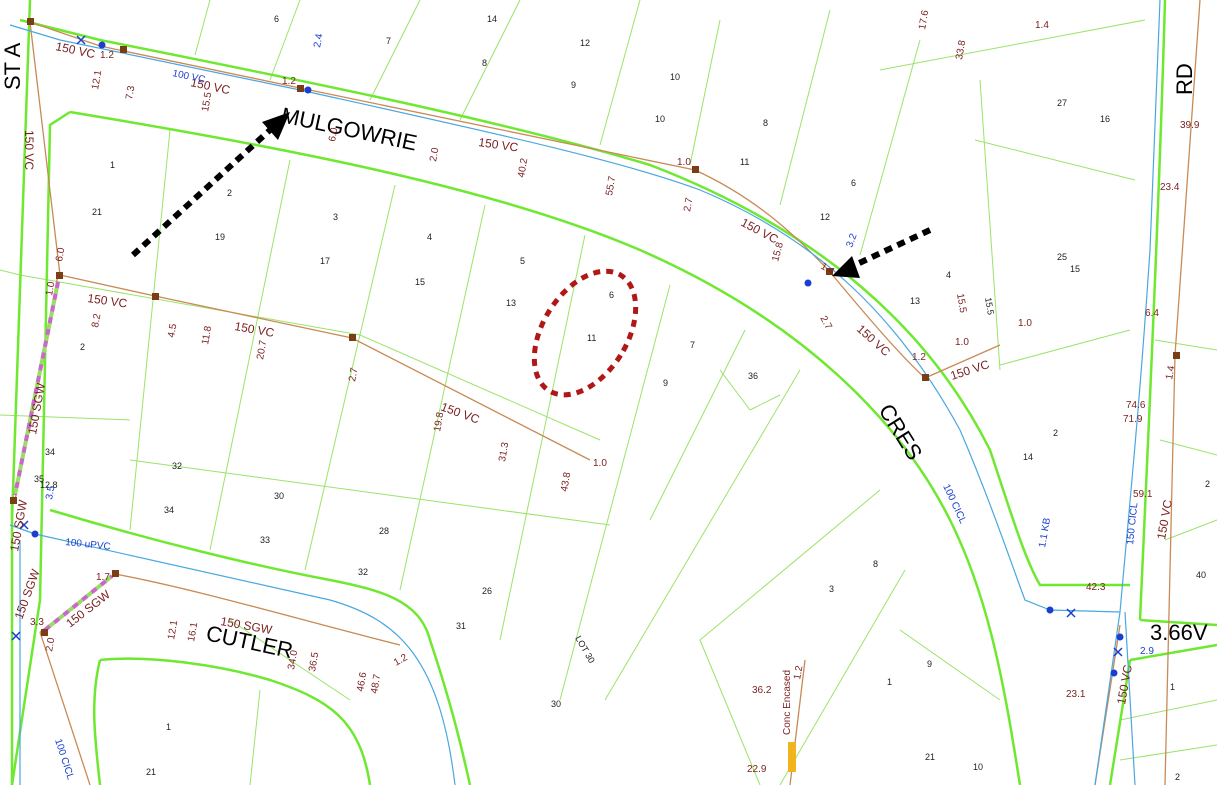 This screenshot has height=785, width=1217. I want to click on annotation: 22.9, so click(757, 769).